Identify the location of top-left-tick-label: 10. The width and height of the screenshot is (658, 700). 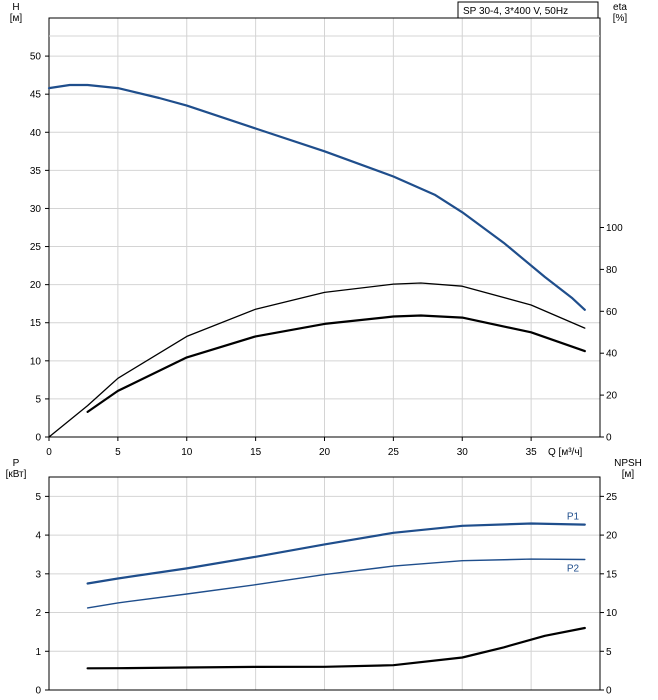
(36, 361).